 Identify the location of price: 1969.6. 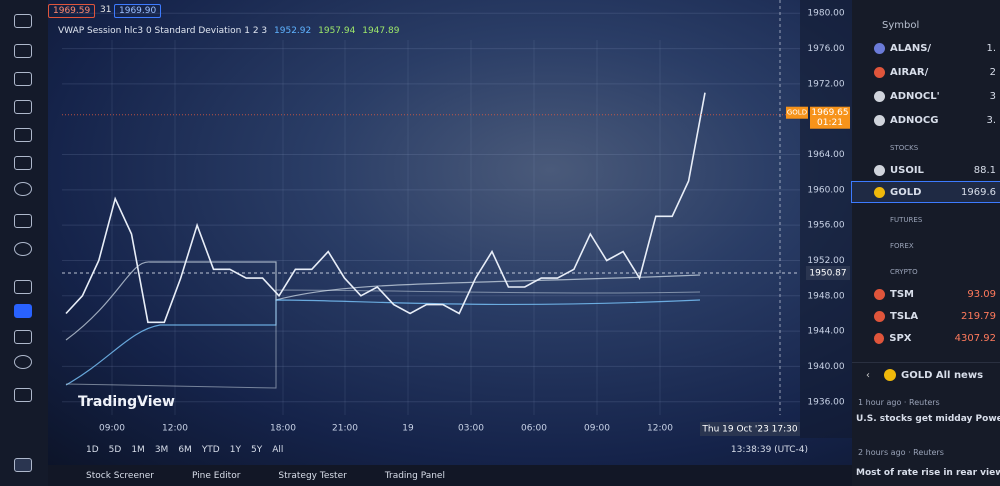
(978, 192).